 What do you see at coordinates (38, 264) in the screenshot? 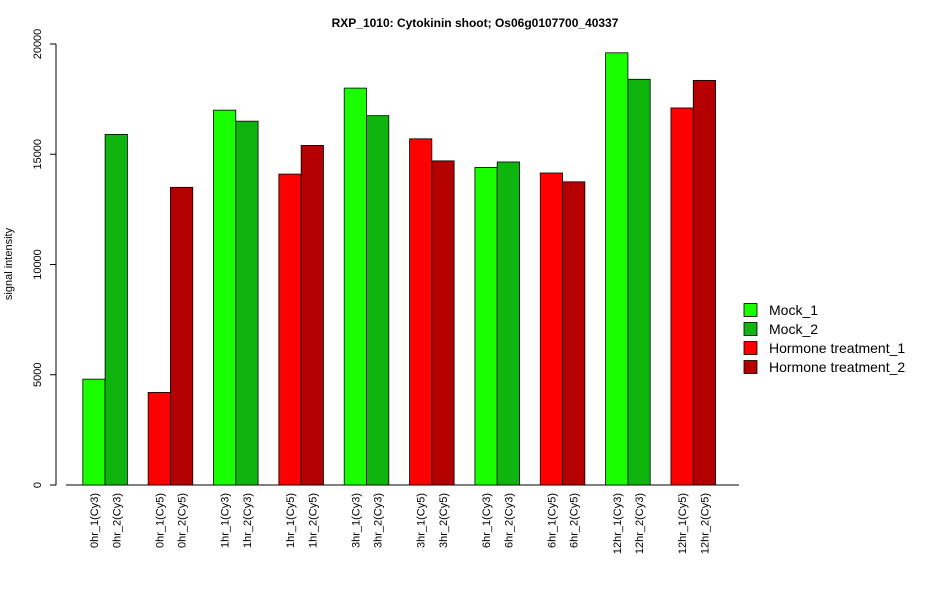
I see `y-tick-label: 10000` at bounding box center [38, 264].